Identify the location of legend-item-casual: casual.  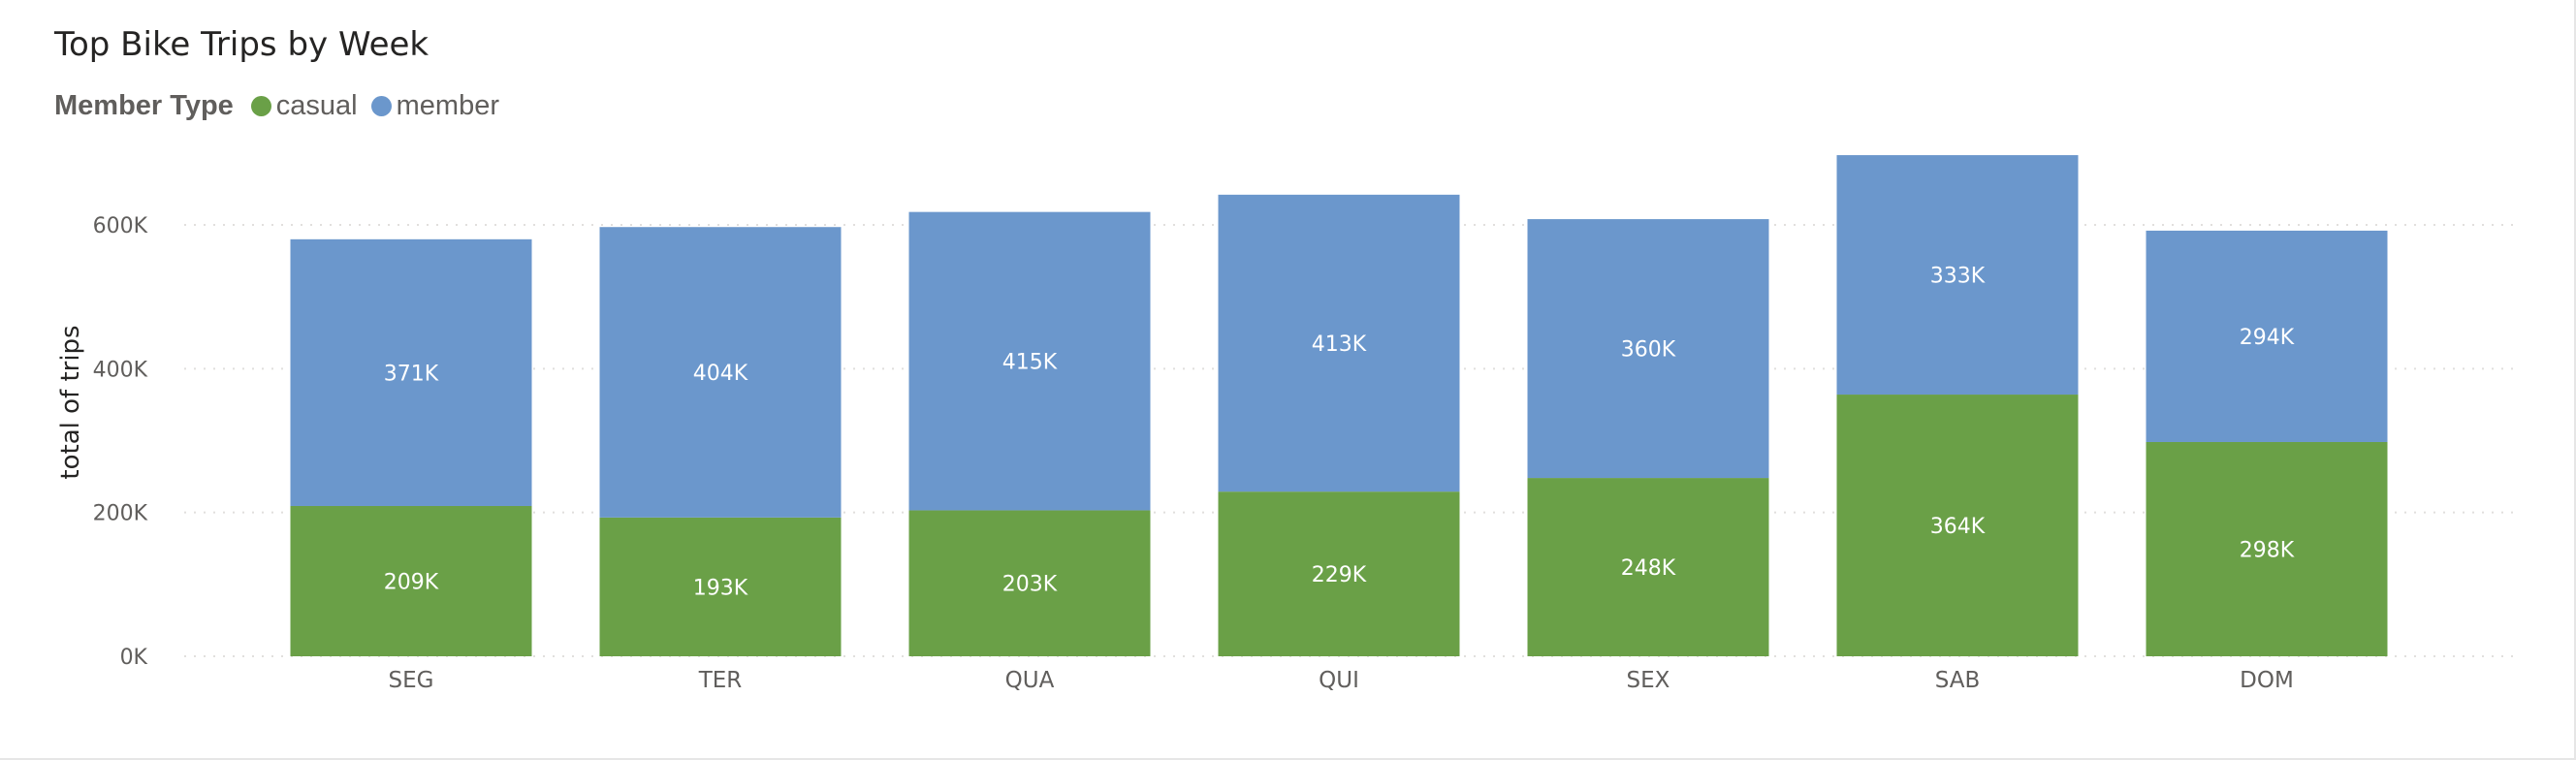
(304, 105).